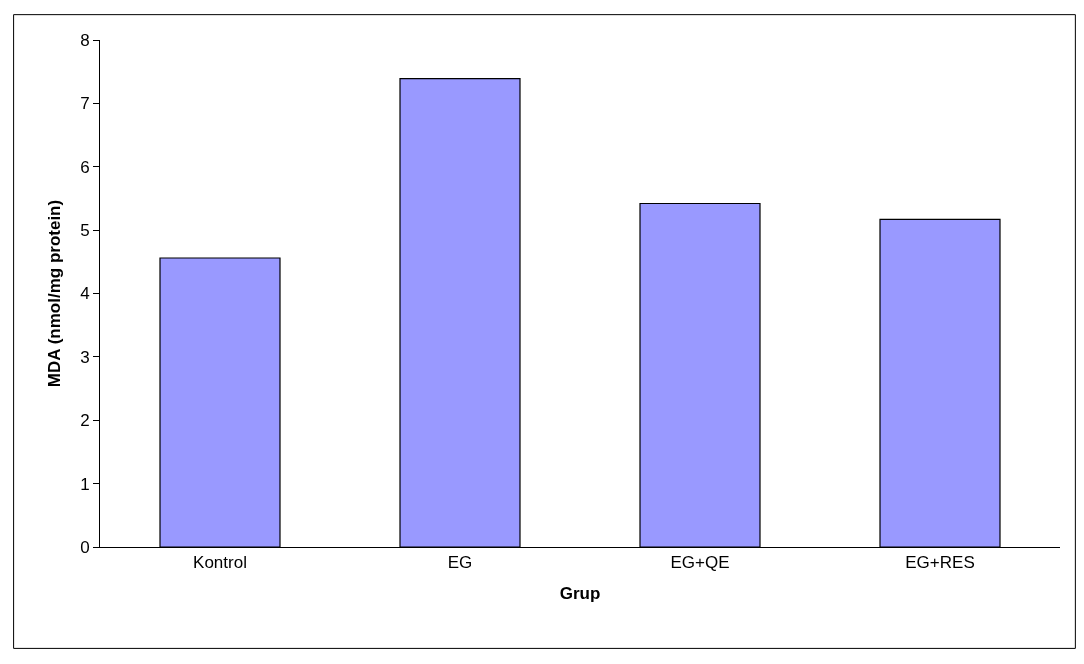 The image size is (1084, 664). What do you see at coordinates (85, 484) in the screenshot?
I see `y-tick-label: 1` at bounding box center [85, 484].